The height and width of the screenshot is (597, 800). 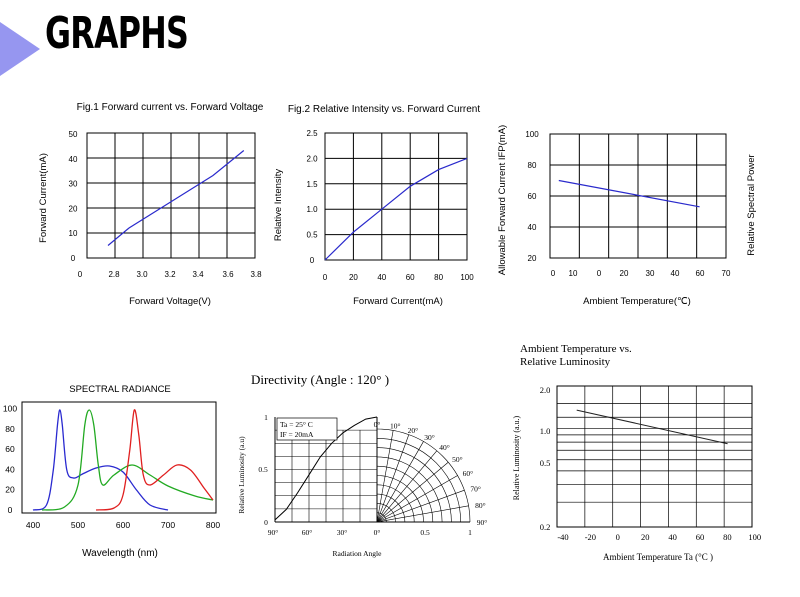 What do you see at coordinates (10, 510) in the screenshot?
I see `spectral-y-tick: 0` at bounding box center [10, 510].